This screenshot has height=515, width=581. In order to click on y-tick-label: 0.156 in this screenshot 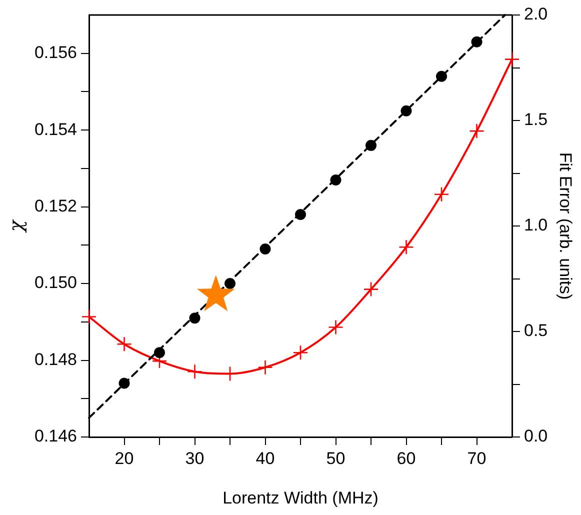, I will do `click(55, 52)`.